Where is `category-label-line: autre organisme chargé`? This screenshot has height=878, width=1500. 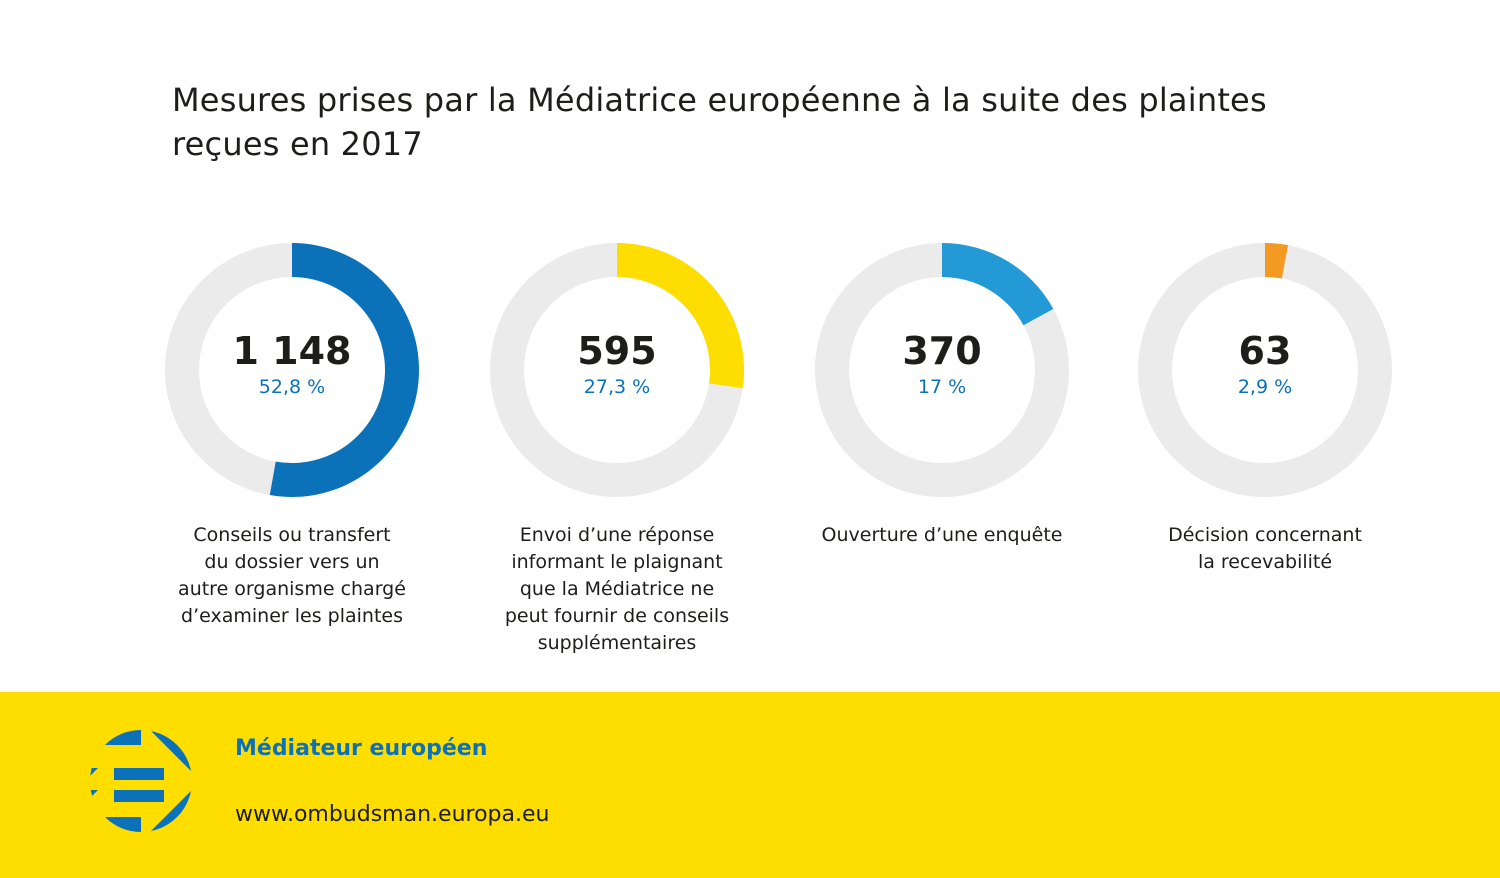
category-label-line: autre organisme chargé is located at coordinates (292, 589).